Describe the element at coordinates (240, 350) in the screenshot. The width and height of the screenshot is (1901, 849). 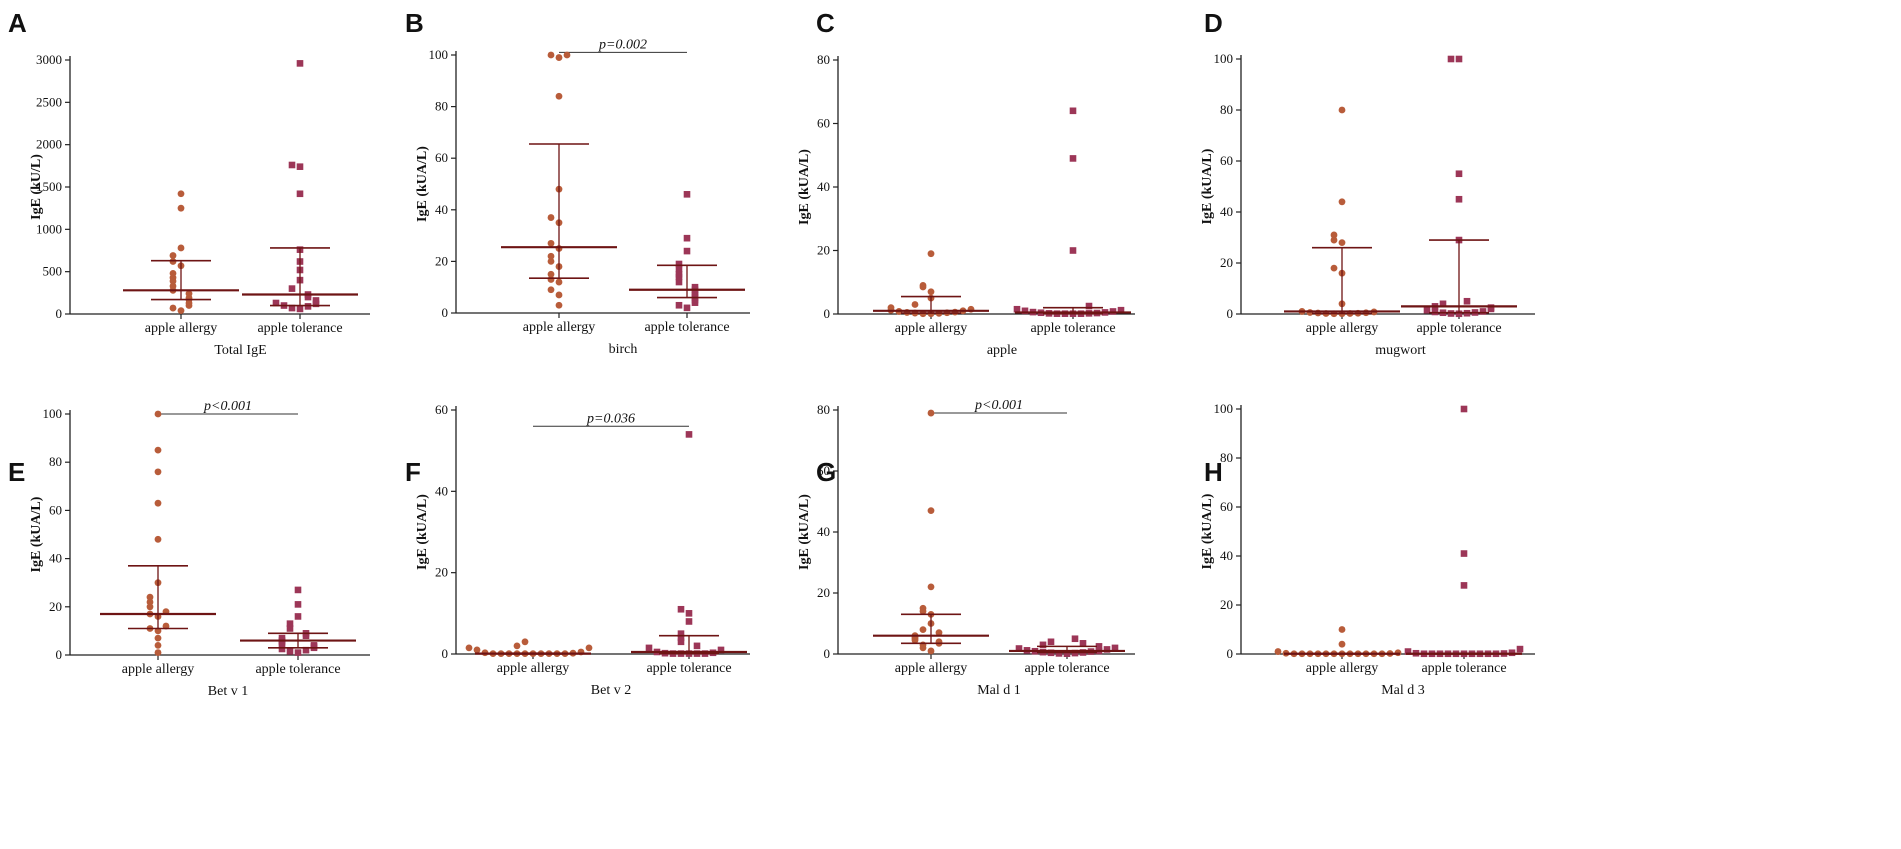
I see `x-axis-label: Total IgE` at that location.